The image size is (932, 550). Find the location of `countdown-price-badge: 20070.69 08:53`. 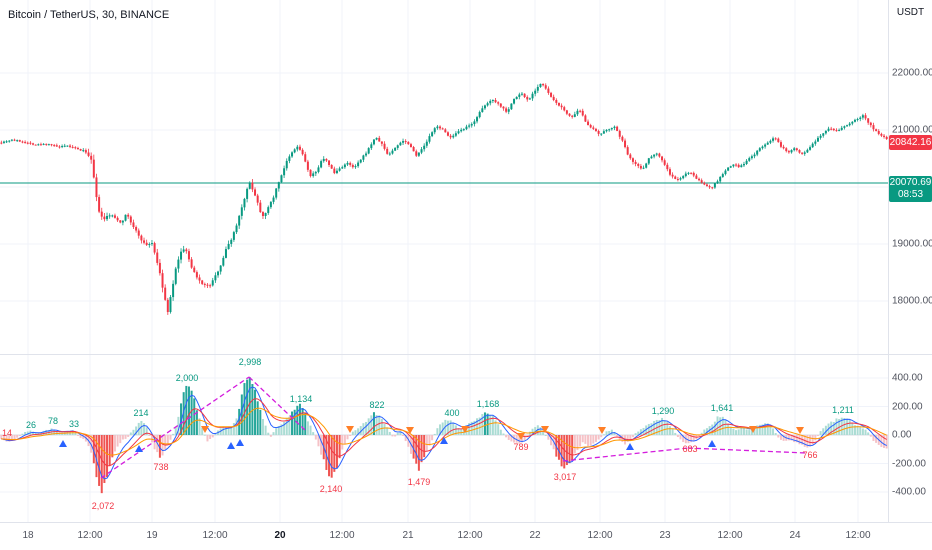

countdown-price-badge: 20070.69 08:53 is located at coordinates (910, 188).